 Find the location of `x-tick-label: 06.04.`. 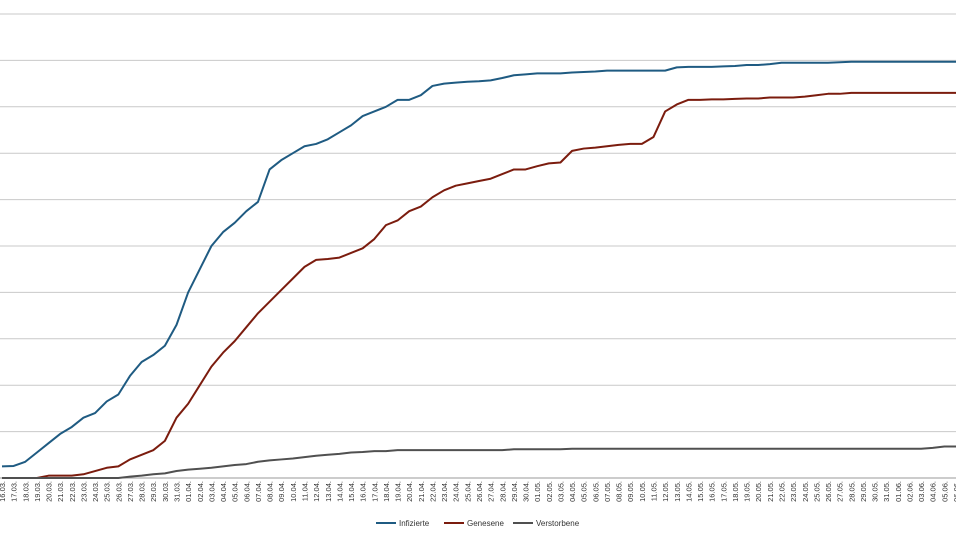

x-tick-label: 06.04. is located at coordinates (246, 491).